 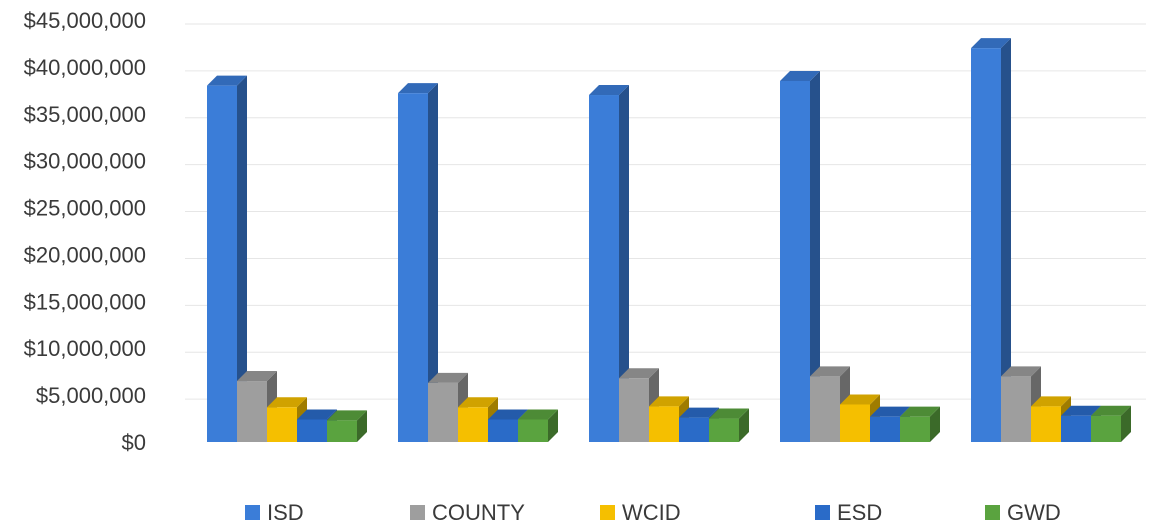 What do you see at coordinates (85, 114) in the screenshot?
I see `y-tick-label: $35,000,000` at bounding box center [85, 114].